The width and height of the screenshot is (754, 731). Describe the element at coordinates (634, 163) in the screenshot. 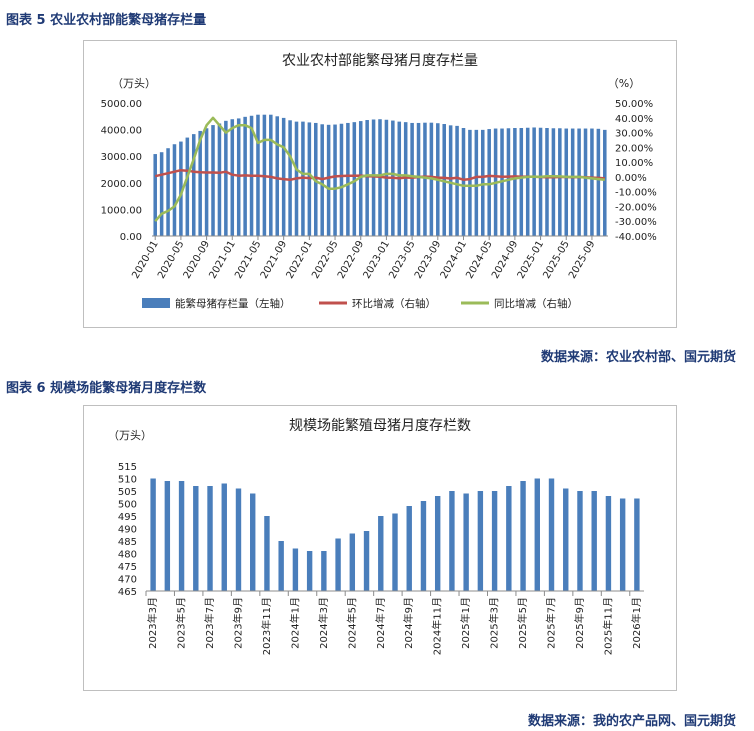

I see `chart1-right-tick-label: 10.00%` at that location.